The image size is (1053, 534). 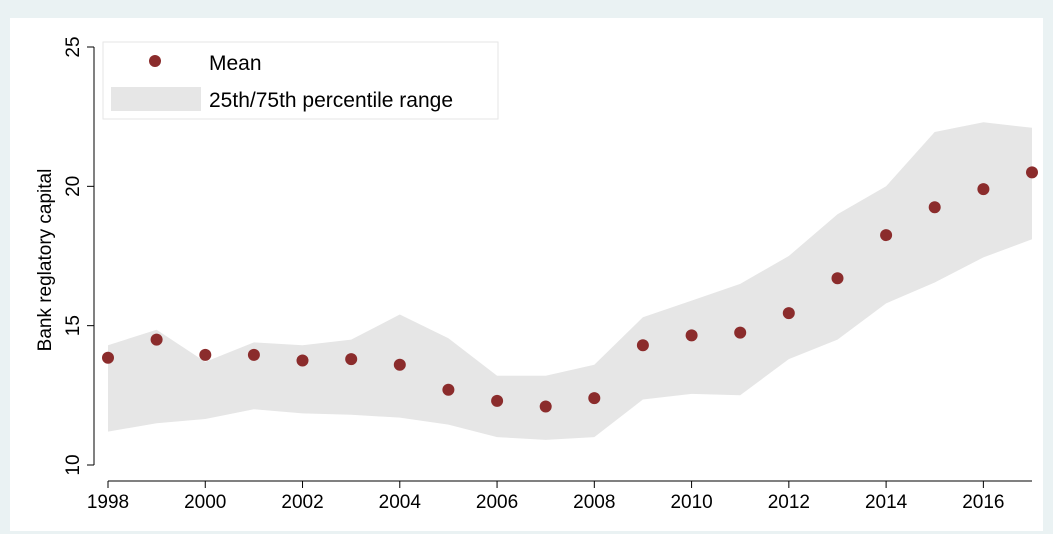 I want to click on x-tick-label-1998: 1998, so click(x=108, y=502).